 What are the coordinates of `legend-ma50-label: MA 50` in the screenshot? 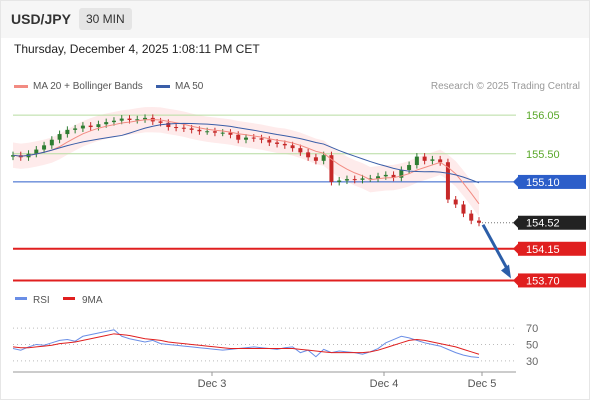 It's located at (189, 86).